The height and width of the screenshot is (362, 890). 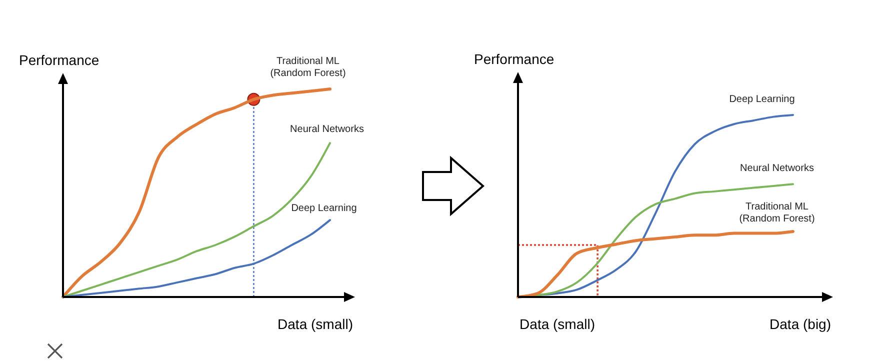 I want to click on x-axis-title: Data (big), so click(x=800, y=324).